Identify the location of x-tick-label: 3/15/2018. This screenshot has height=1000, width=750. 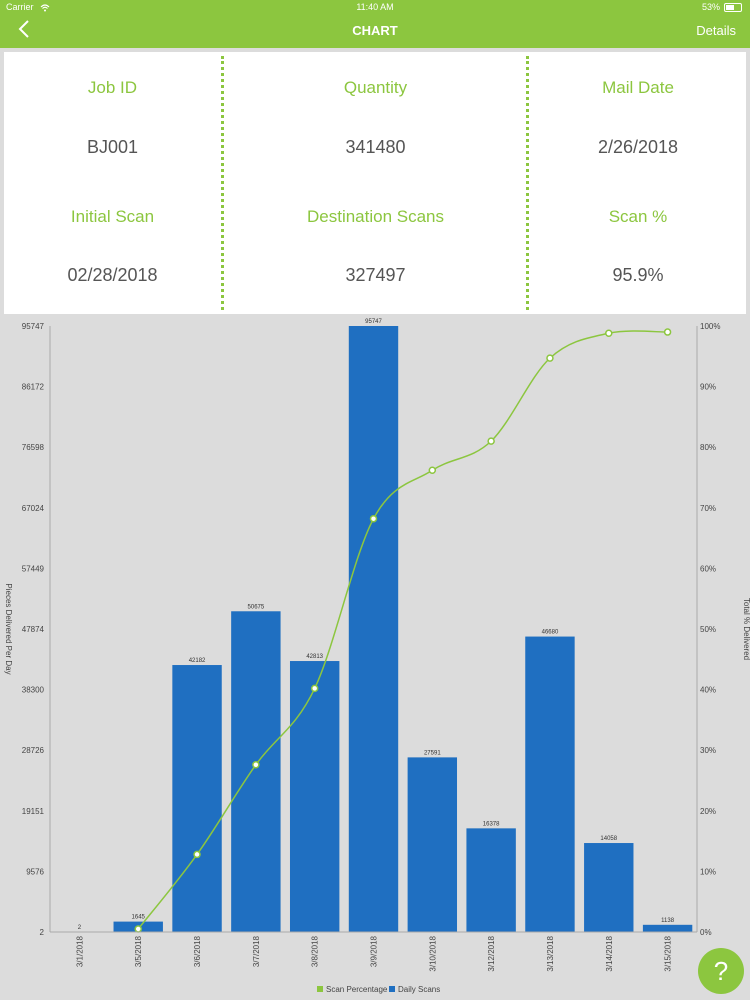
(668, 953).